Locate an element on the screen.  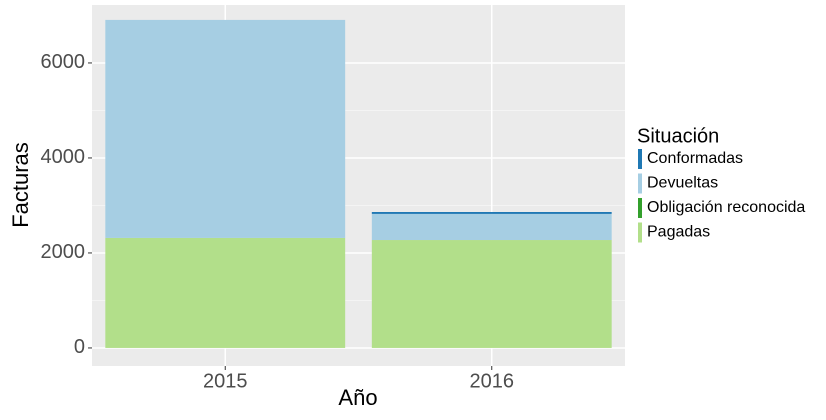
x-tick-label: 2015 is located at coordinates (225, 381).